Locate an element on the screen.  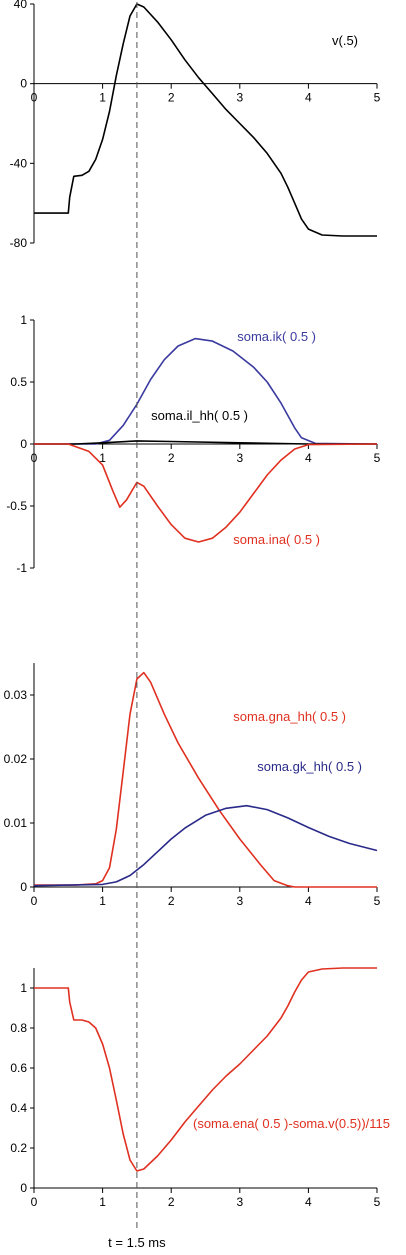
y-tick-label: 0.01 is located at coordinates (16, 823).